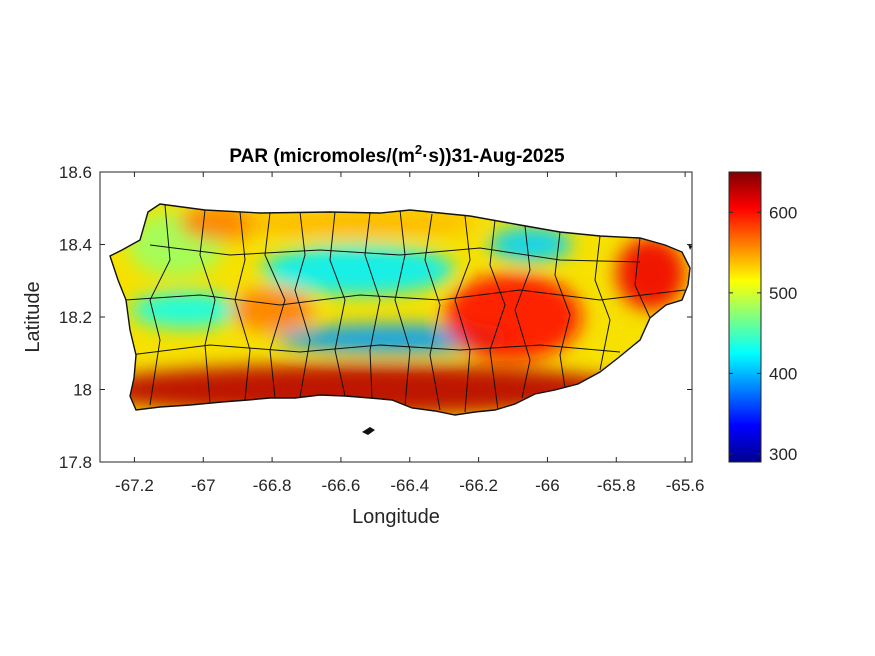 Image resolution: width=875 pixels, height=656 pixels. I want to click on x-tick-label: -67, so click(203, 485).